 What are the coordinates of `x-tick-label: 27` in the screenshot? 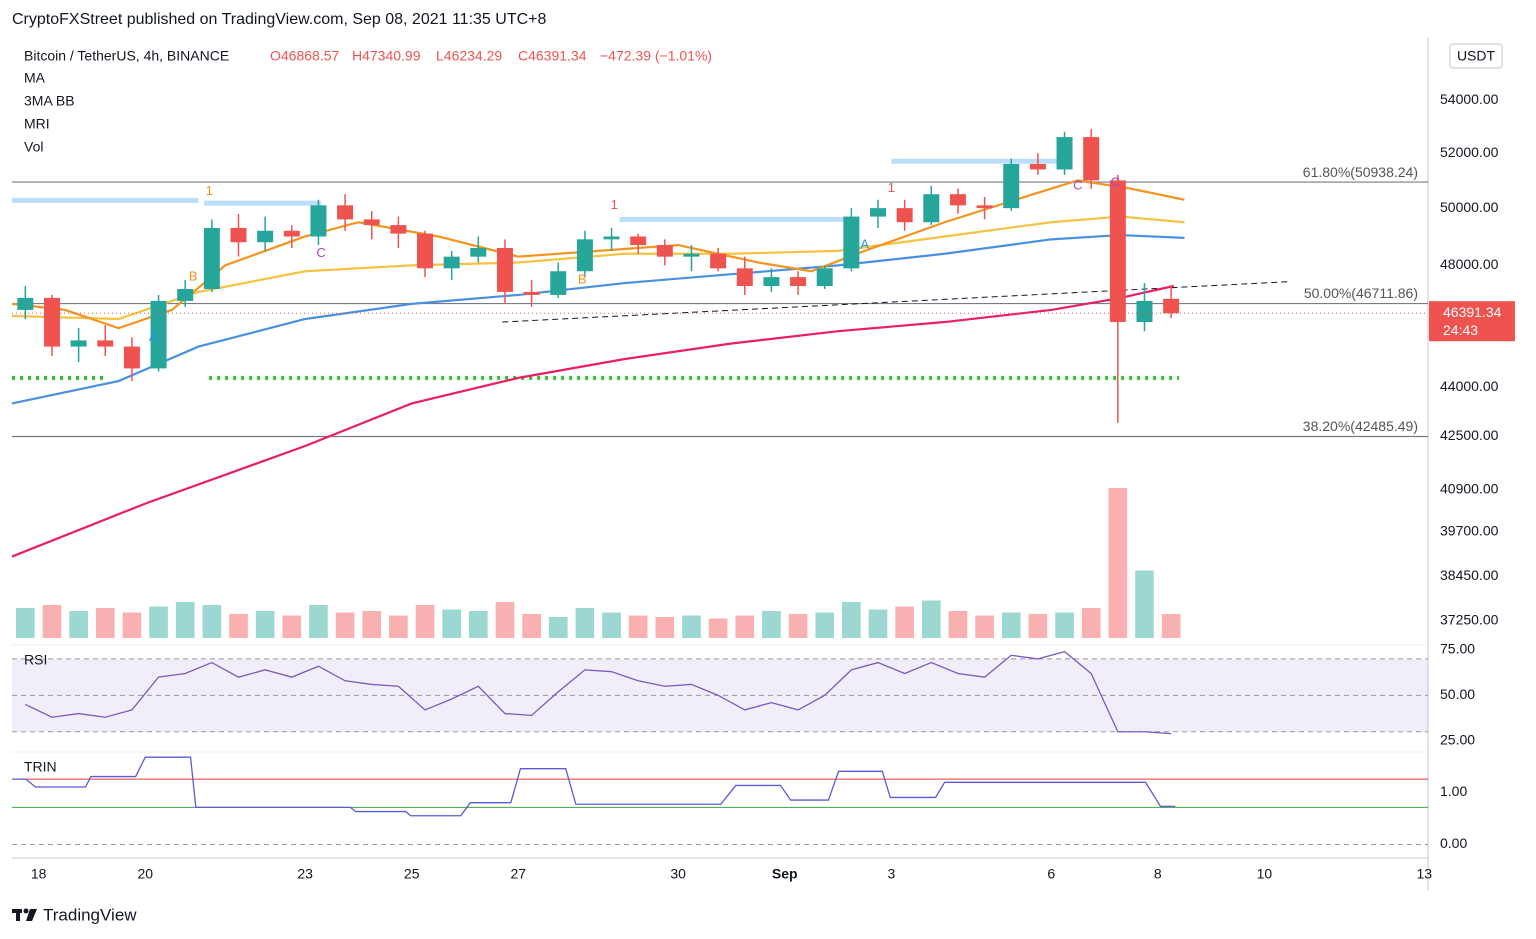 It's located at (518, 874).